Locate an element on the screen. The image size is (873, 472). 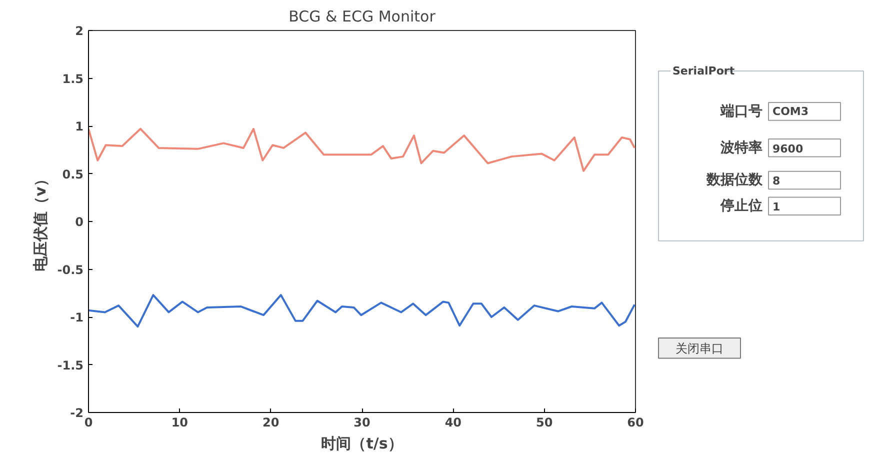
y-tick-label: -0.5 is located at coordinates (70, 269).